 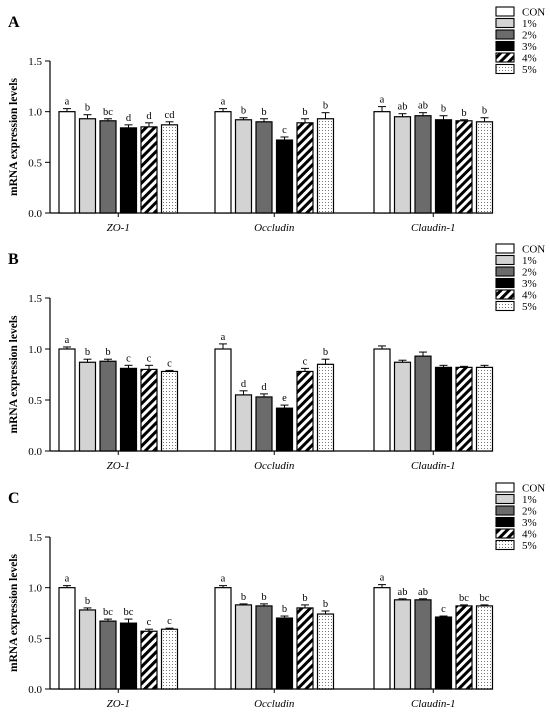 What do you see at coordinates (129, 612) in the screenshot?
I see `significance-label: bc` at bounding box center [129, 612].